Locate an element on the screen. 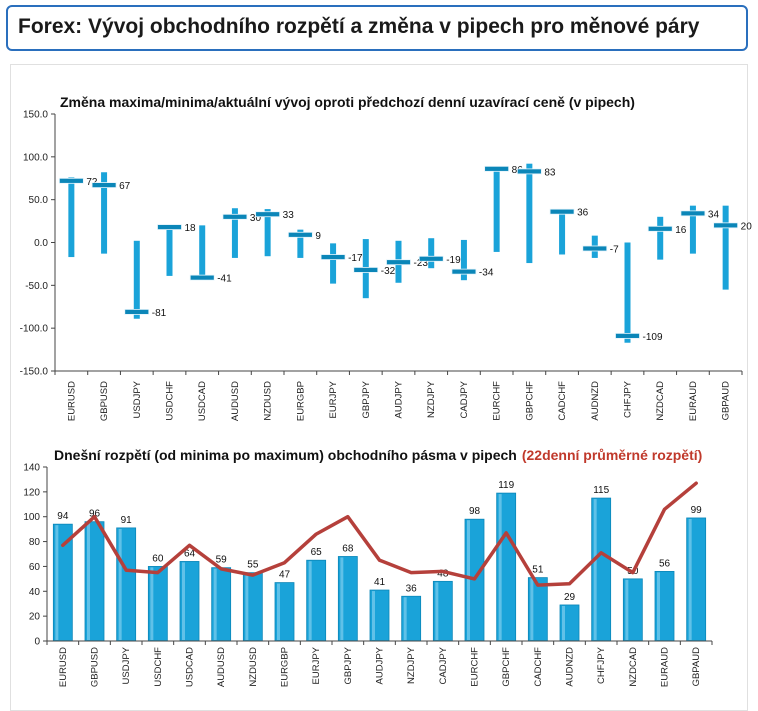 This screenshot has width=758, height=711. range-current-label: -7 is located at coordinates (614, 249).